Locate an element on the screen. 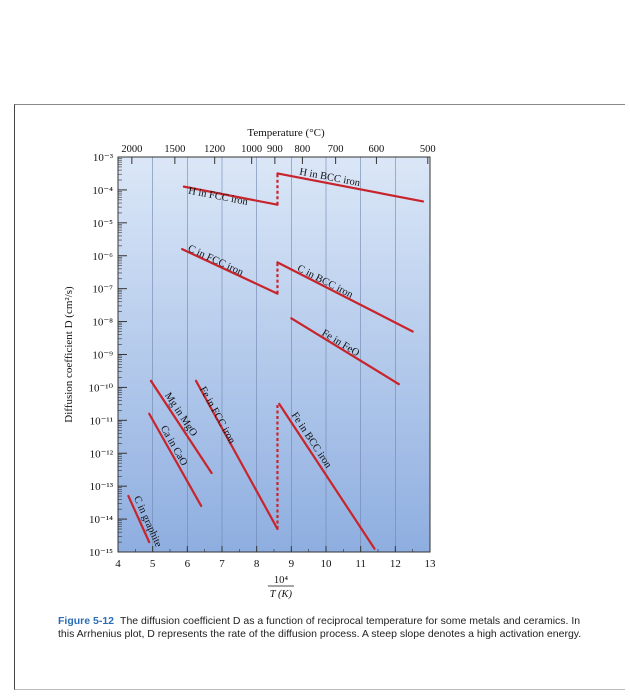 This screenshot has height=700, width=630. x-tick-label: 12 is located at coordinates (395, 564).